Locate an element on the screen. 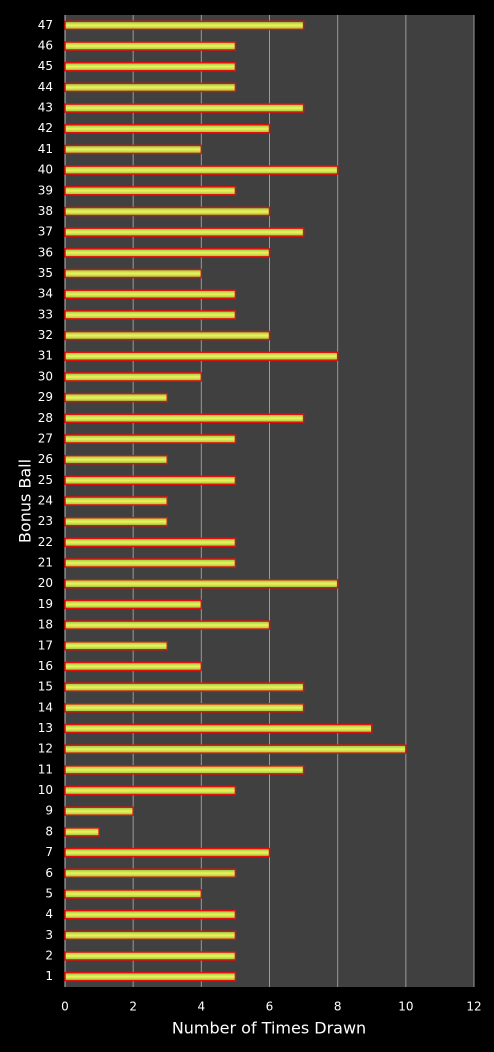  y-tick-label: 33 is located at coordinates (45, 314).